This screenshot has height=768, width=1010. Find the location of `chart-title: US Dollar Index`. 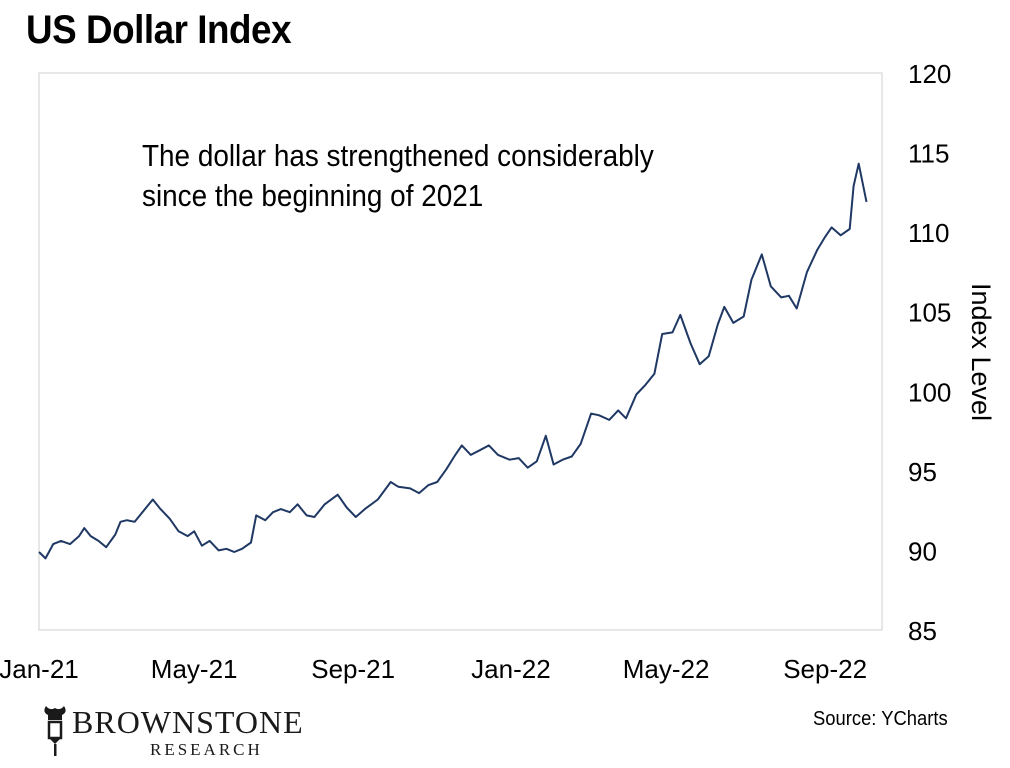

chart-title: US Dollar Index is located at coordinates (159, 30).